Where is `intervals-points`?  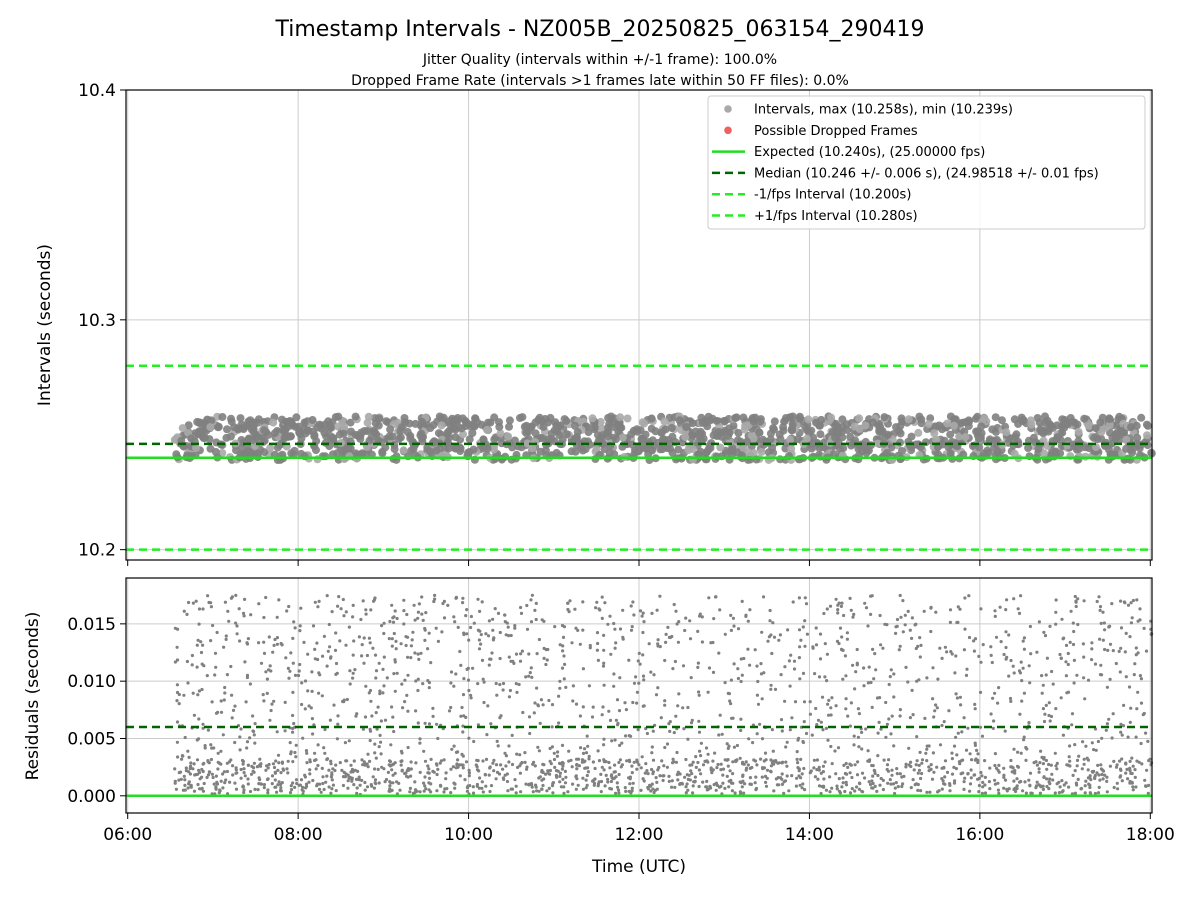
intervals-points is located at coordinates (663, 438).